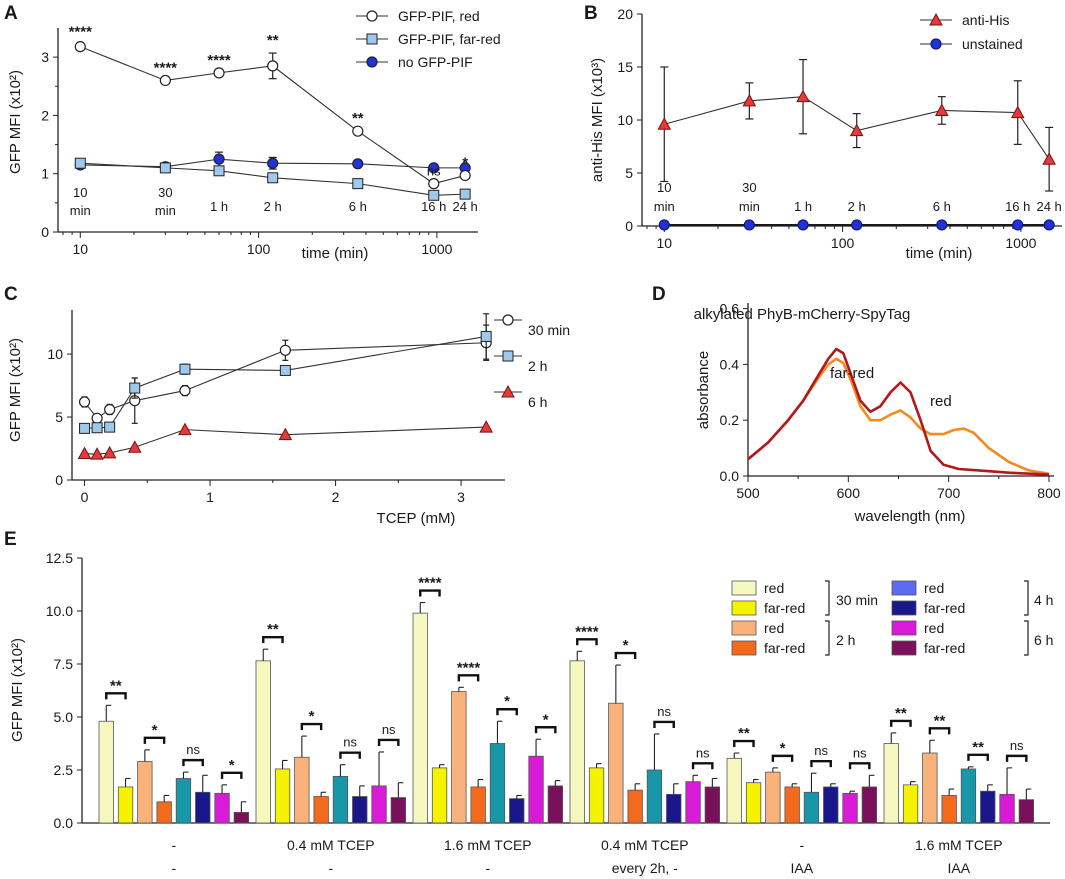 This screenshot has width=1065, height=879. What do you see at coordinates (910, 516) in the screenshot?
I see `panel-d-xlabel: wavelength (nm)` at bounding box center [910, 516].